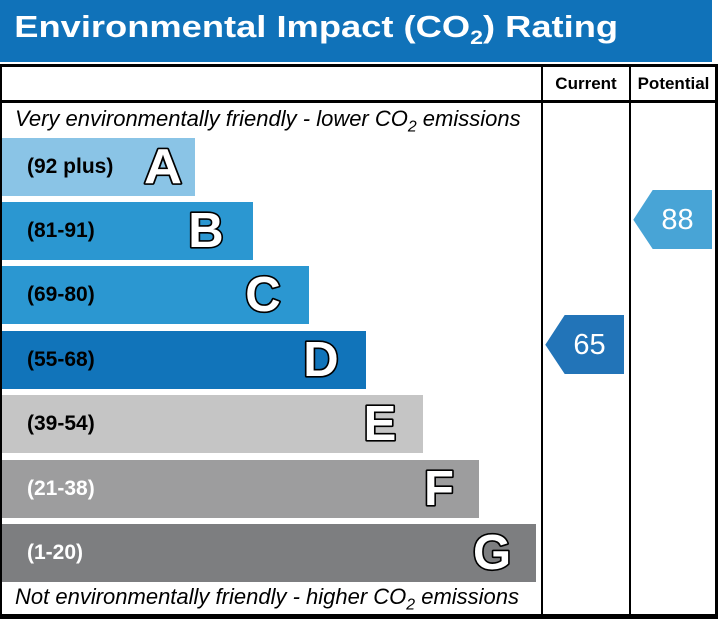 The height and width of the screenshot is (619, 718). Describe the element at coordinates (320, 360) in the screenshot. I see `svg-text: D` at that location.